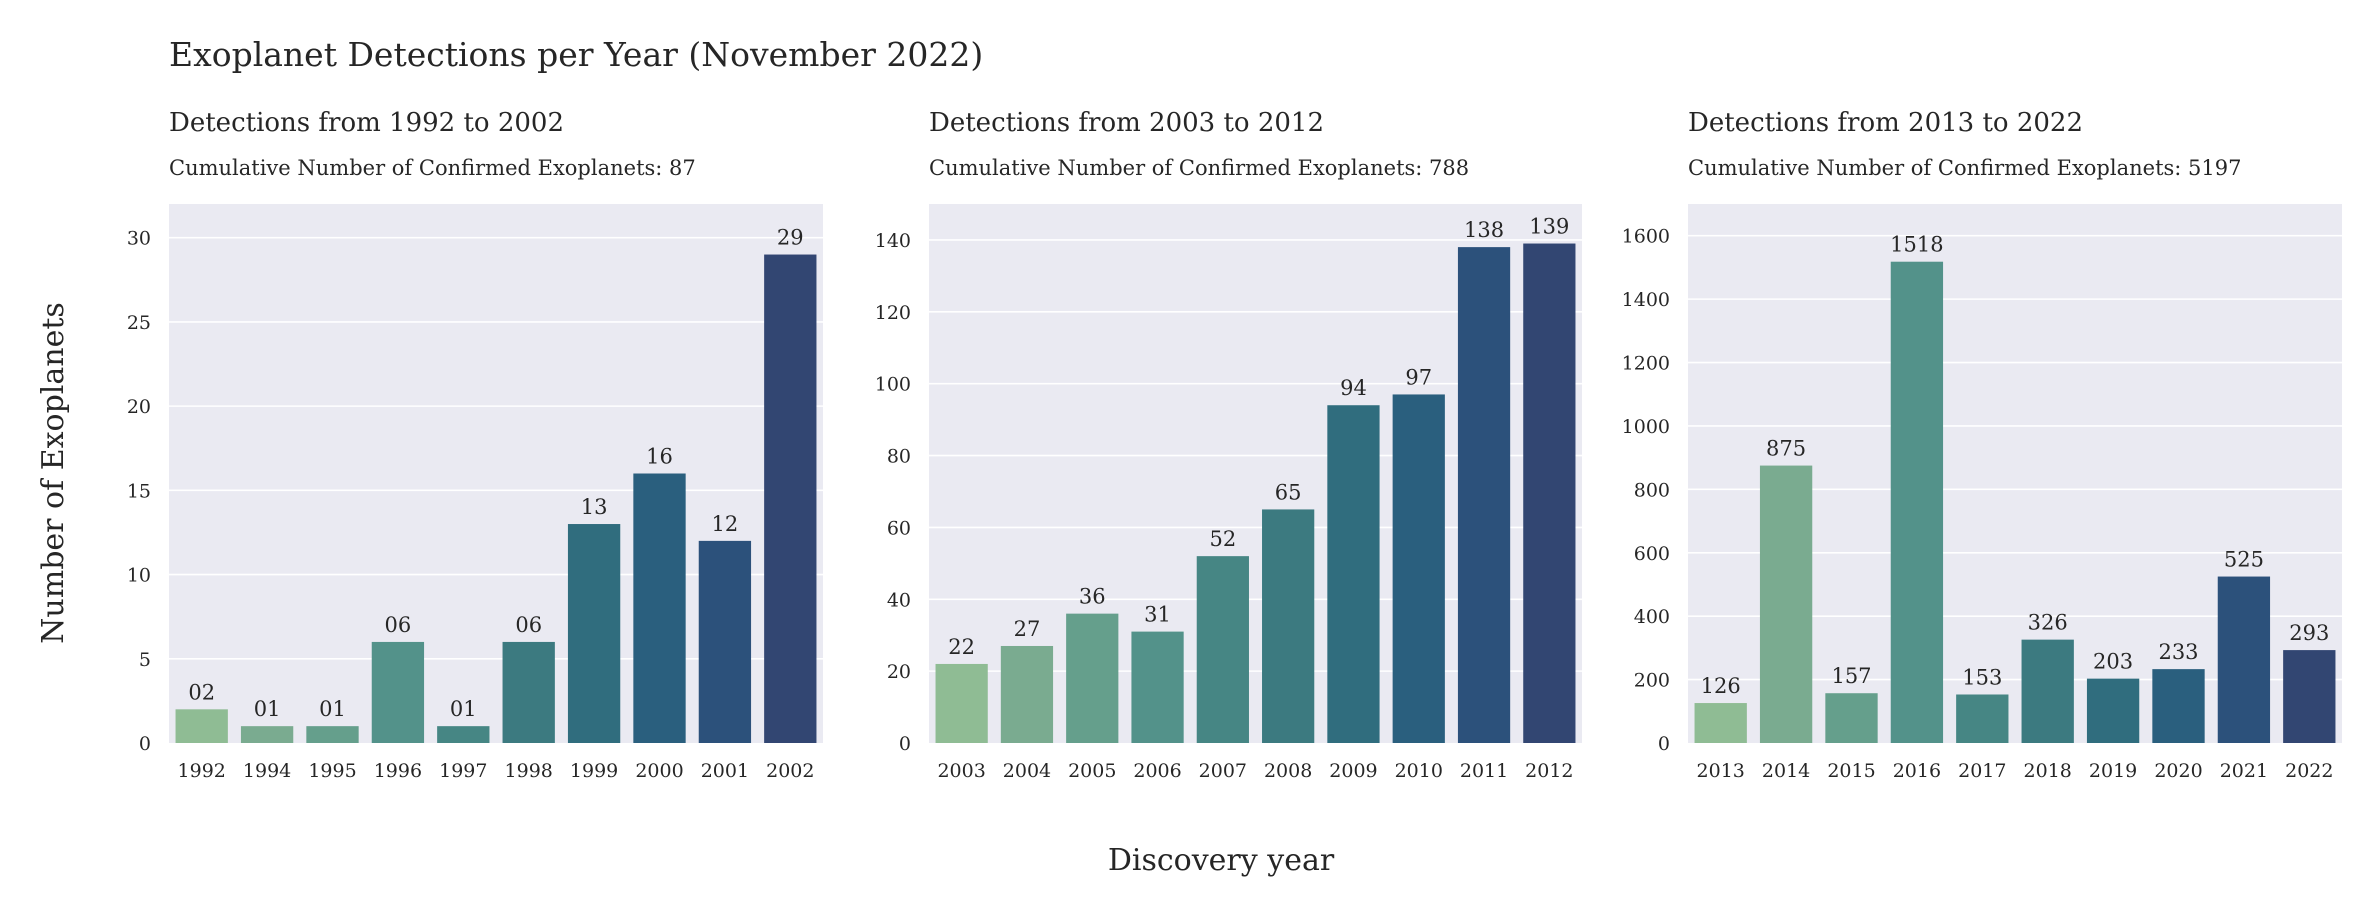 The image size is (2380, 917). What do you see at coordinates (398, 692) in the screenshot?
I see `bar-1996` at bounding box center [398, 692].